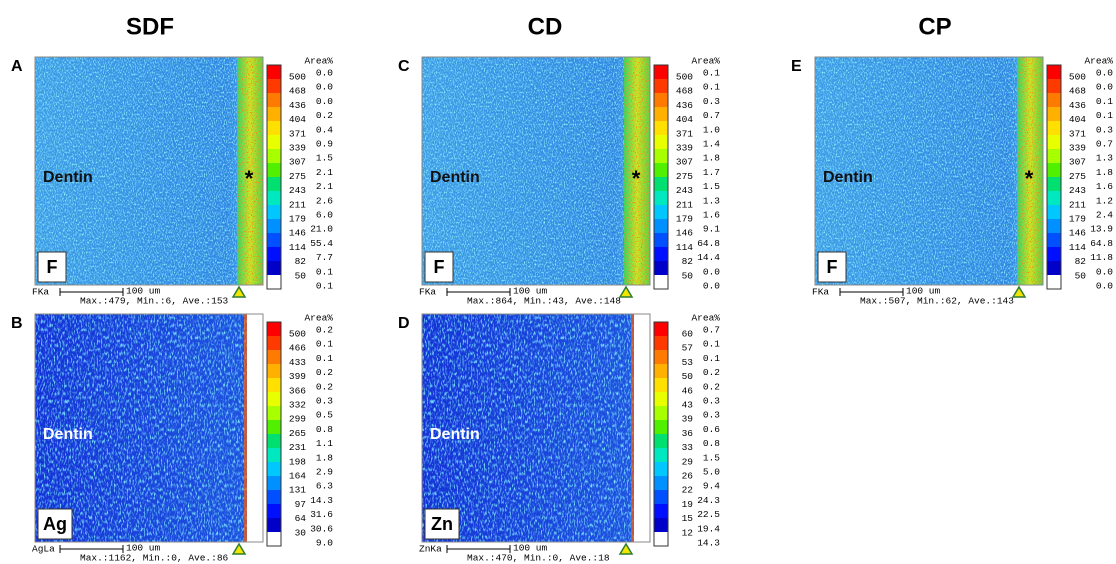 The image size is (1116, 564). Describe the element at coordinates (321, 243) in the screenshot. I see `area-value: 55.4` at that location.